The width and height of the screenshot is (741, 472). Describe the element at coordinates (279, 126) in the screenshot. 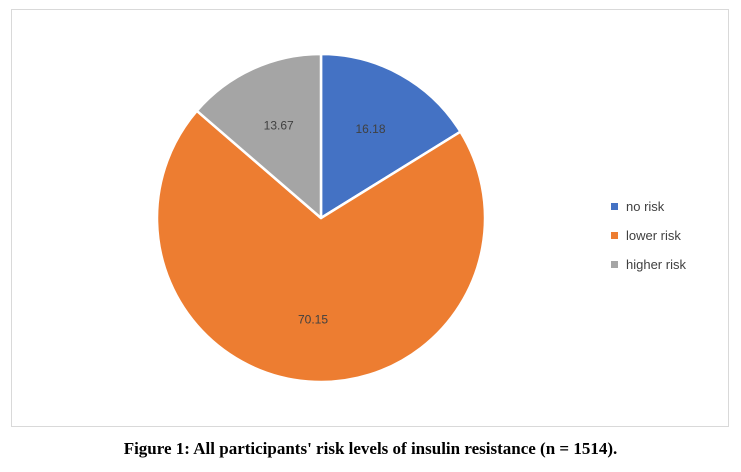

I see `data-label-higher-risk: 13.67` at that location.